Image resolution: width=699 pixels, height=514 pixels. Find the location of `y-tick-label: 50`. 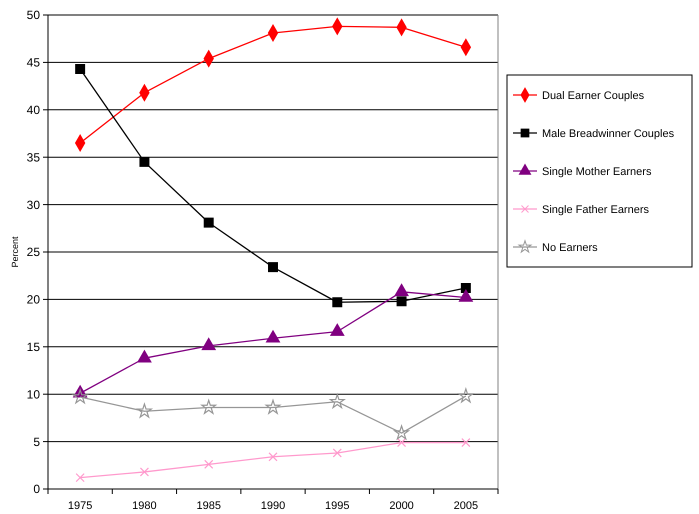

y-tick-label: 50 is located at coordinates (33, 15).